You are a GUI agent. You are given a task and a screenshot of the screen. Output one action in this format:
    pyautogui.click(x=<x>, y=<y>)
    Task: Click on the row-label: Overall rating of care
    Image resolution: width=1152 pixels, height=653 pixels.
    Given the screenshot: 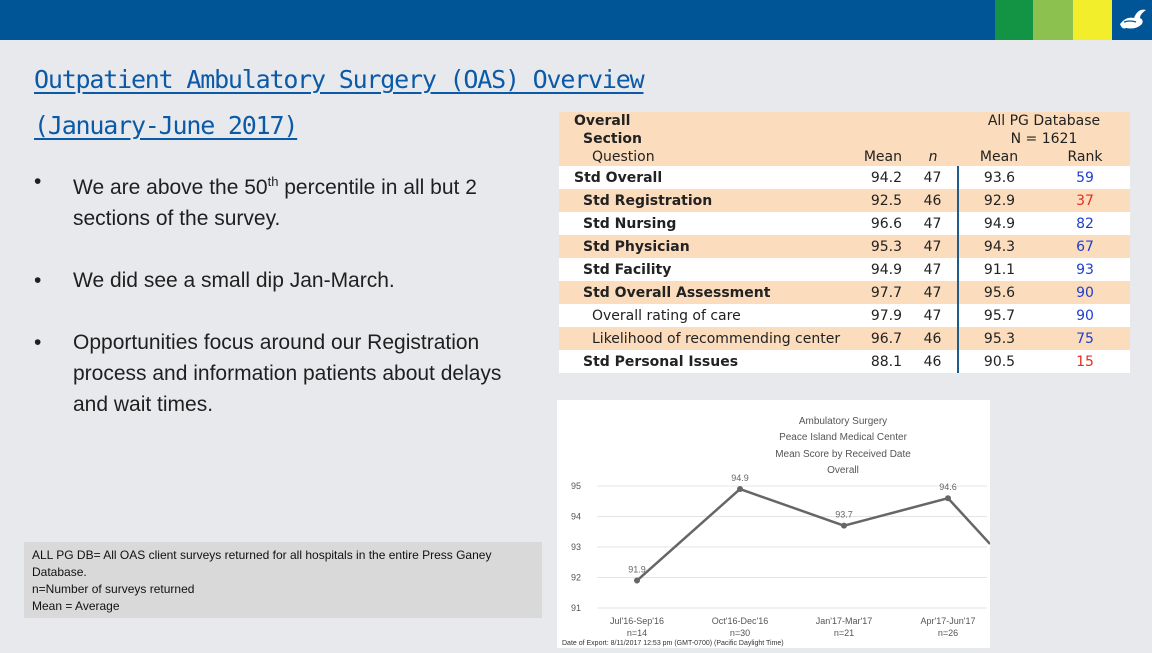 What is the action you would take?
    pyautogui.click(x=701, y=315)
    